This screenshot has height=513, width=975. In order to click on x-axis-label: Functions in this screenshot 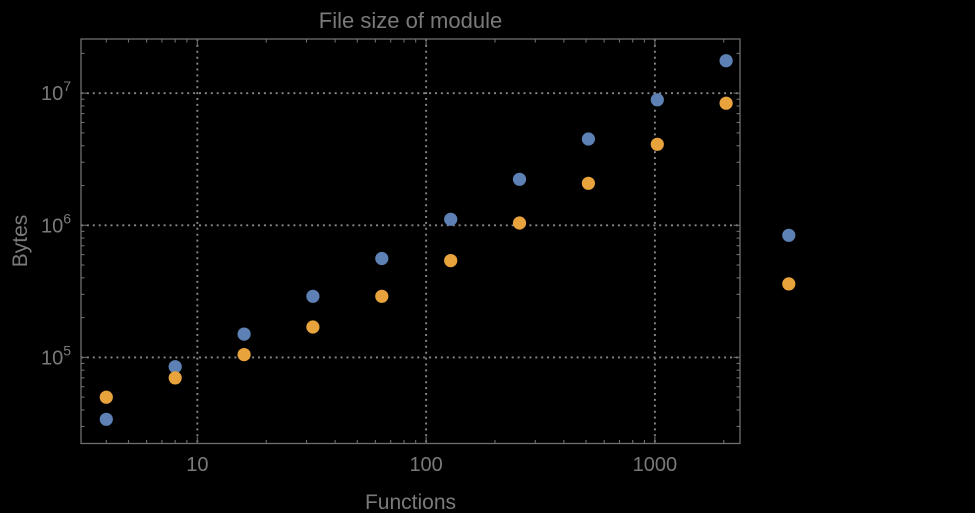, I will do `click(410, 502)`.